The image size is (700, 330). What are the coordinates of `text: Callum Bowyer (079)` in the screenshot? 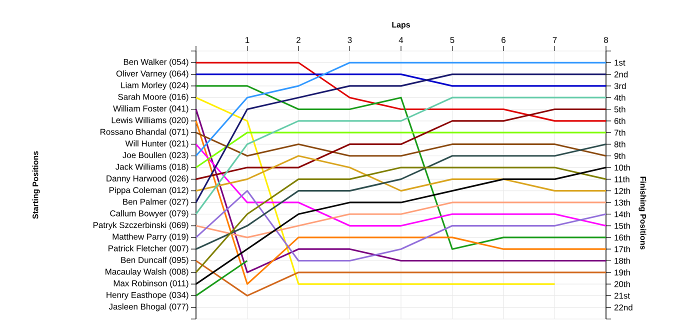 It's located at (149, 214).